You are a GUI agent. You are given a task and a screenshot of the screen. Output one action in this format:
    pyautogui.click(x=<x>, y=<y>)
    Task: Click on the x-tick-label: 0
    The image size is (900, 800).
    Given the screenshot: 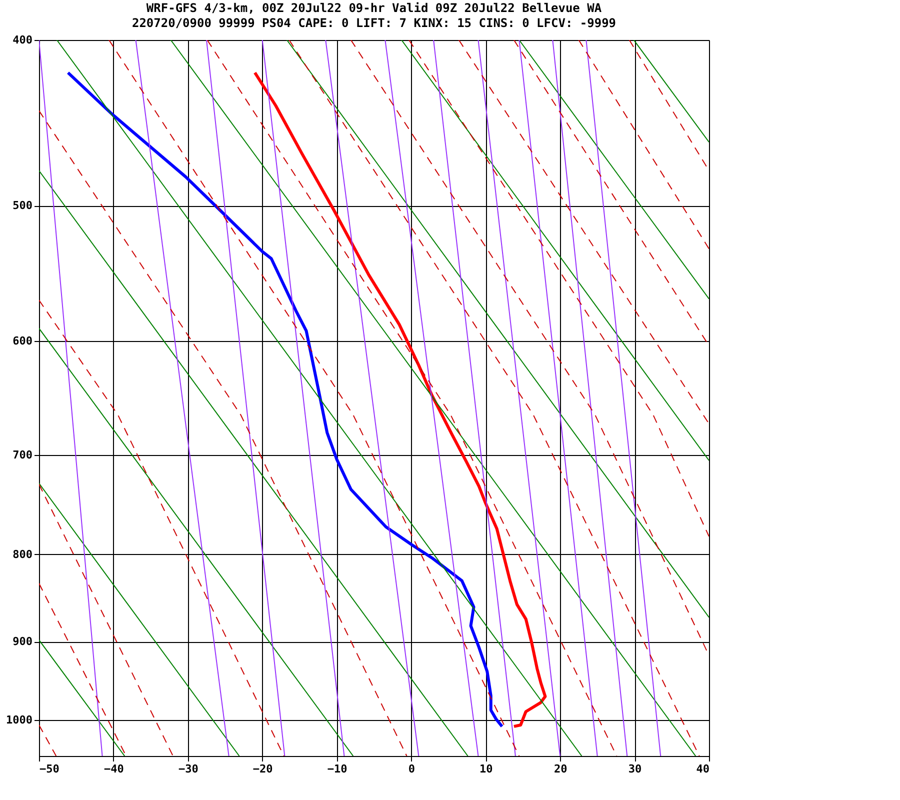 What is the action you would take?
    pyautogui.click(x=412, y=769)
    